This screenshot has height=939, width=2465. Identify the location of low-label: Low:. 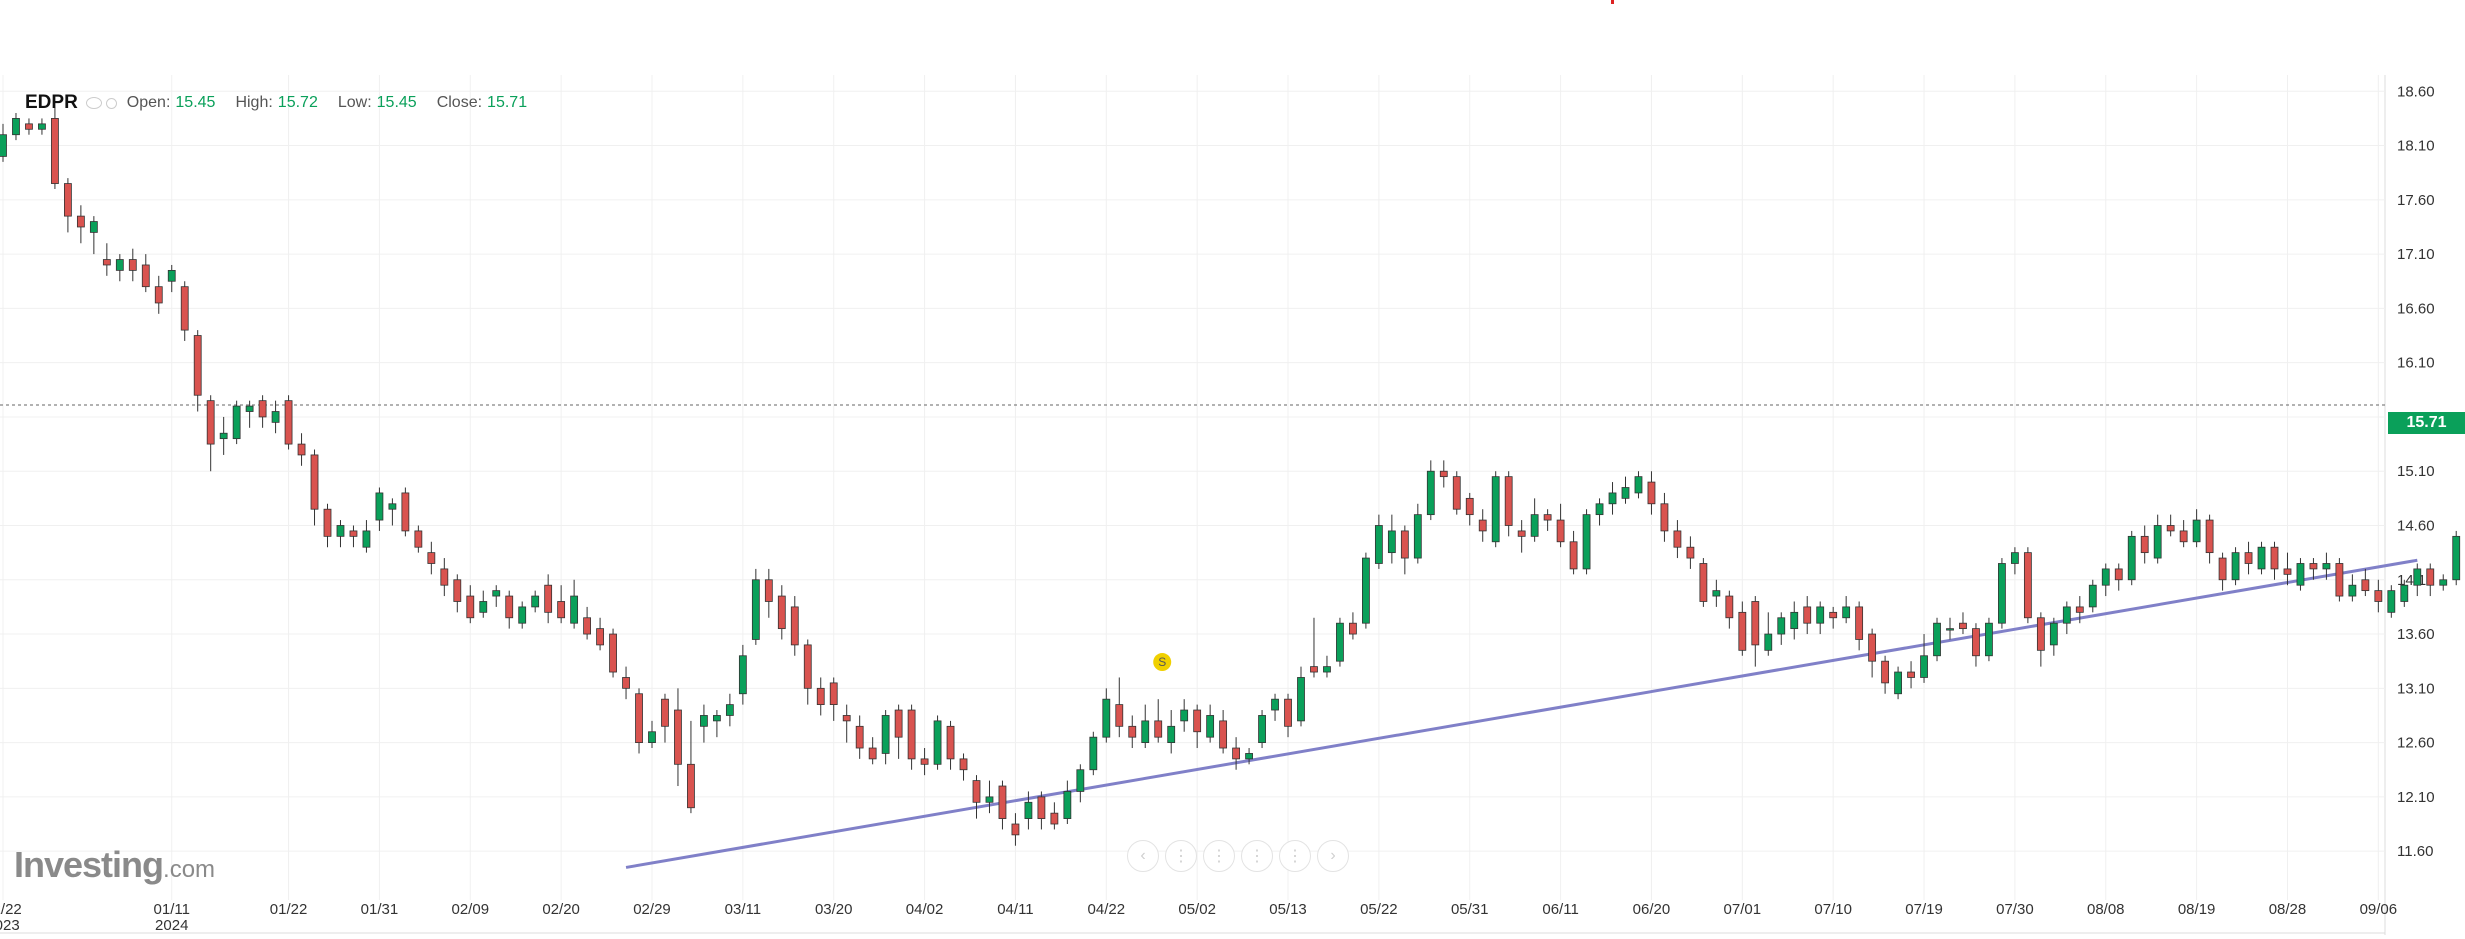
(354, 102).